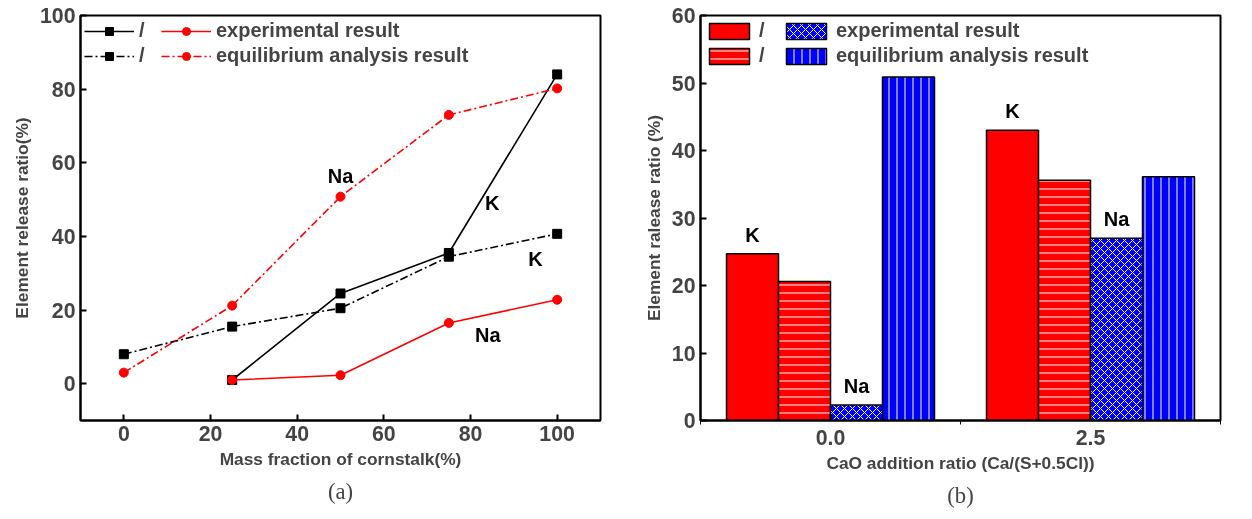  What do you see at coordinates (297, 433) in the screenshot?
I see `x-tick-label: 40` at bounding box center [297, 433].